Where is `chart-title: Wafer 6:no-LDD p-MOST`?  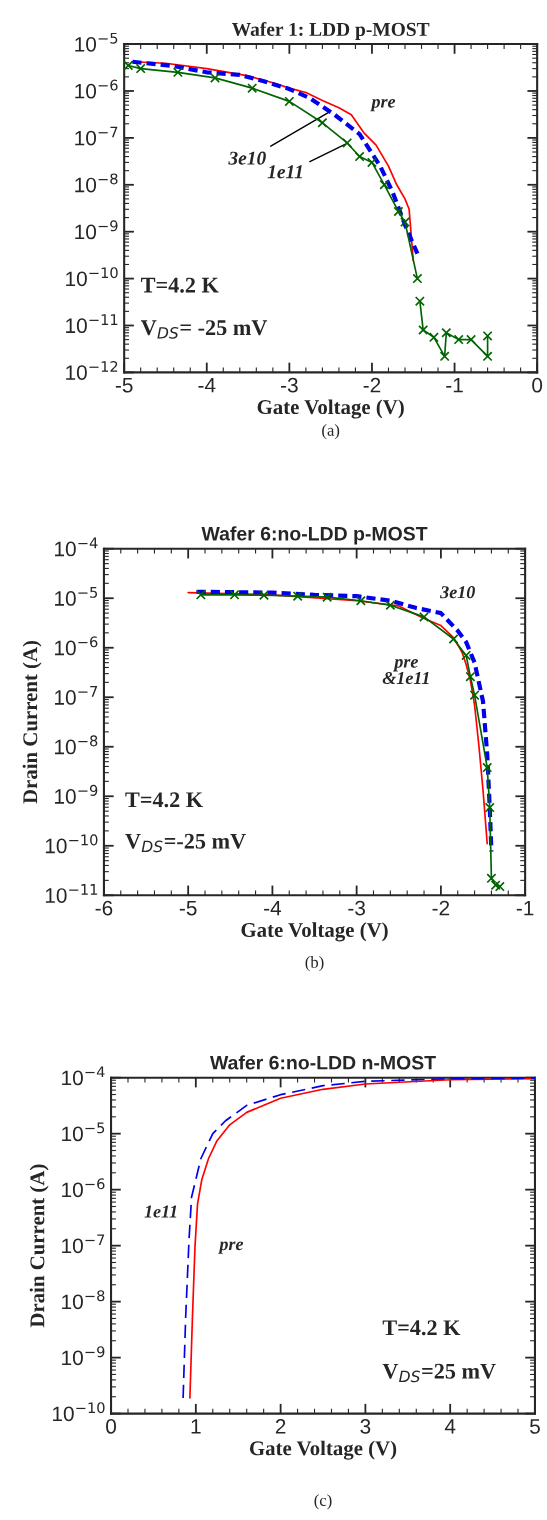
chart-title: Wafer 6:no-LDD p-MOST is located at coordinates (314, 535).